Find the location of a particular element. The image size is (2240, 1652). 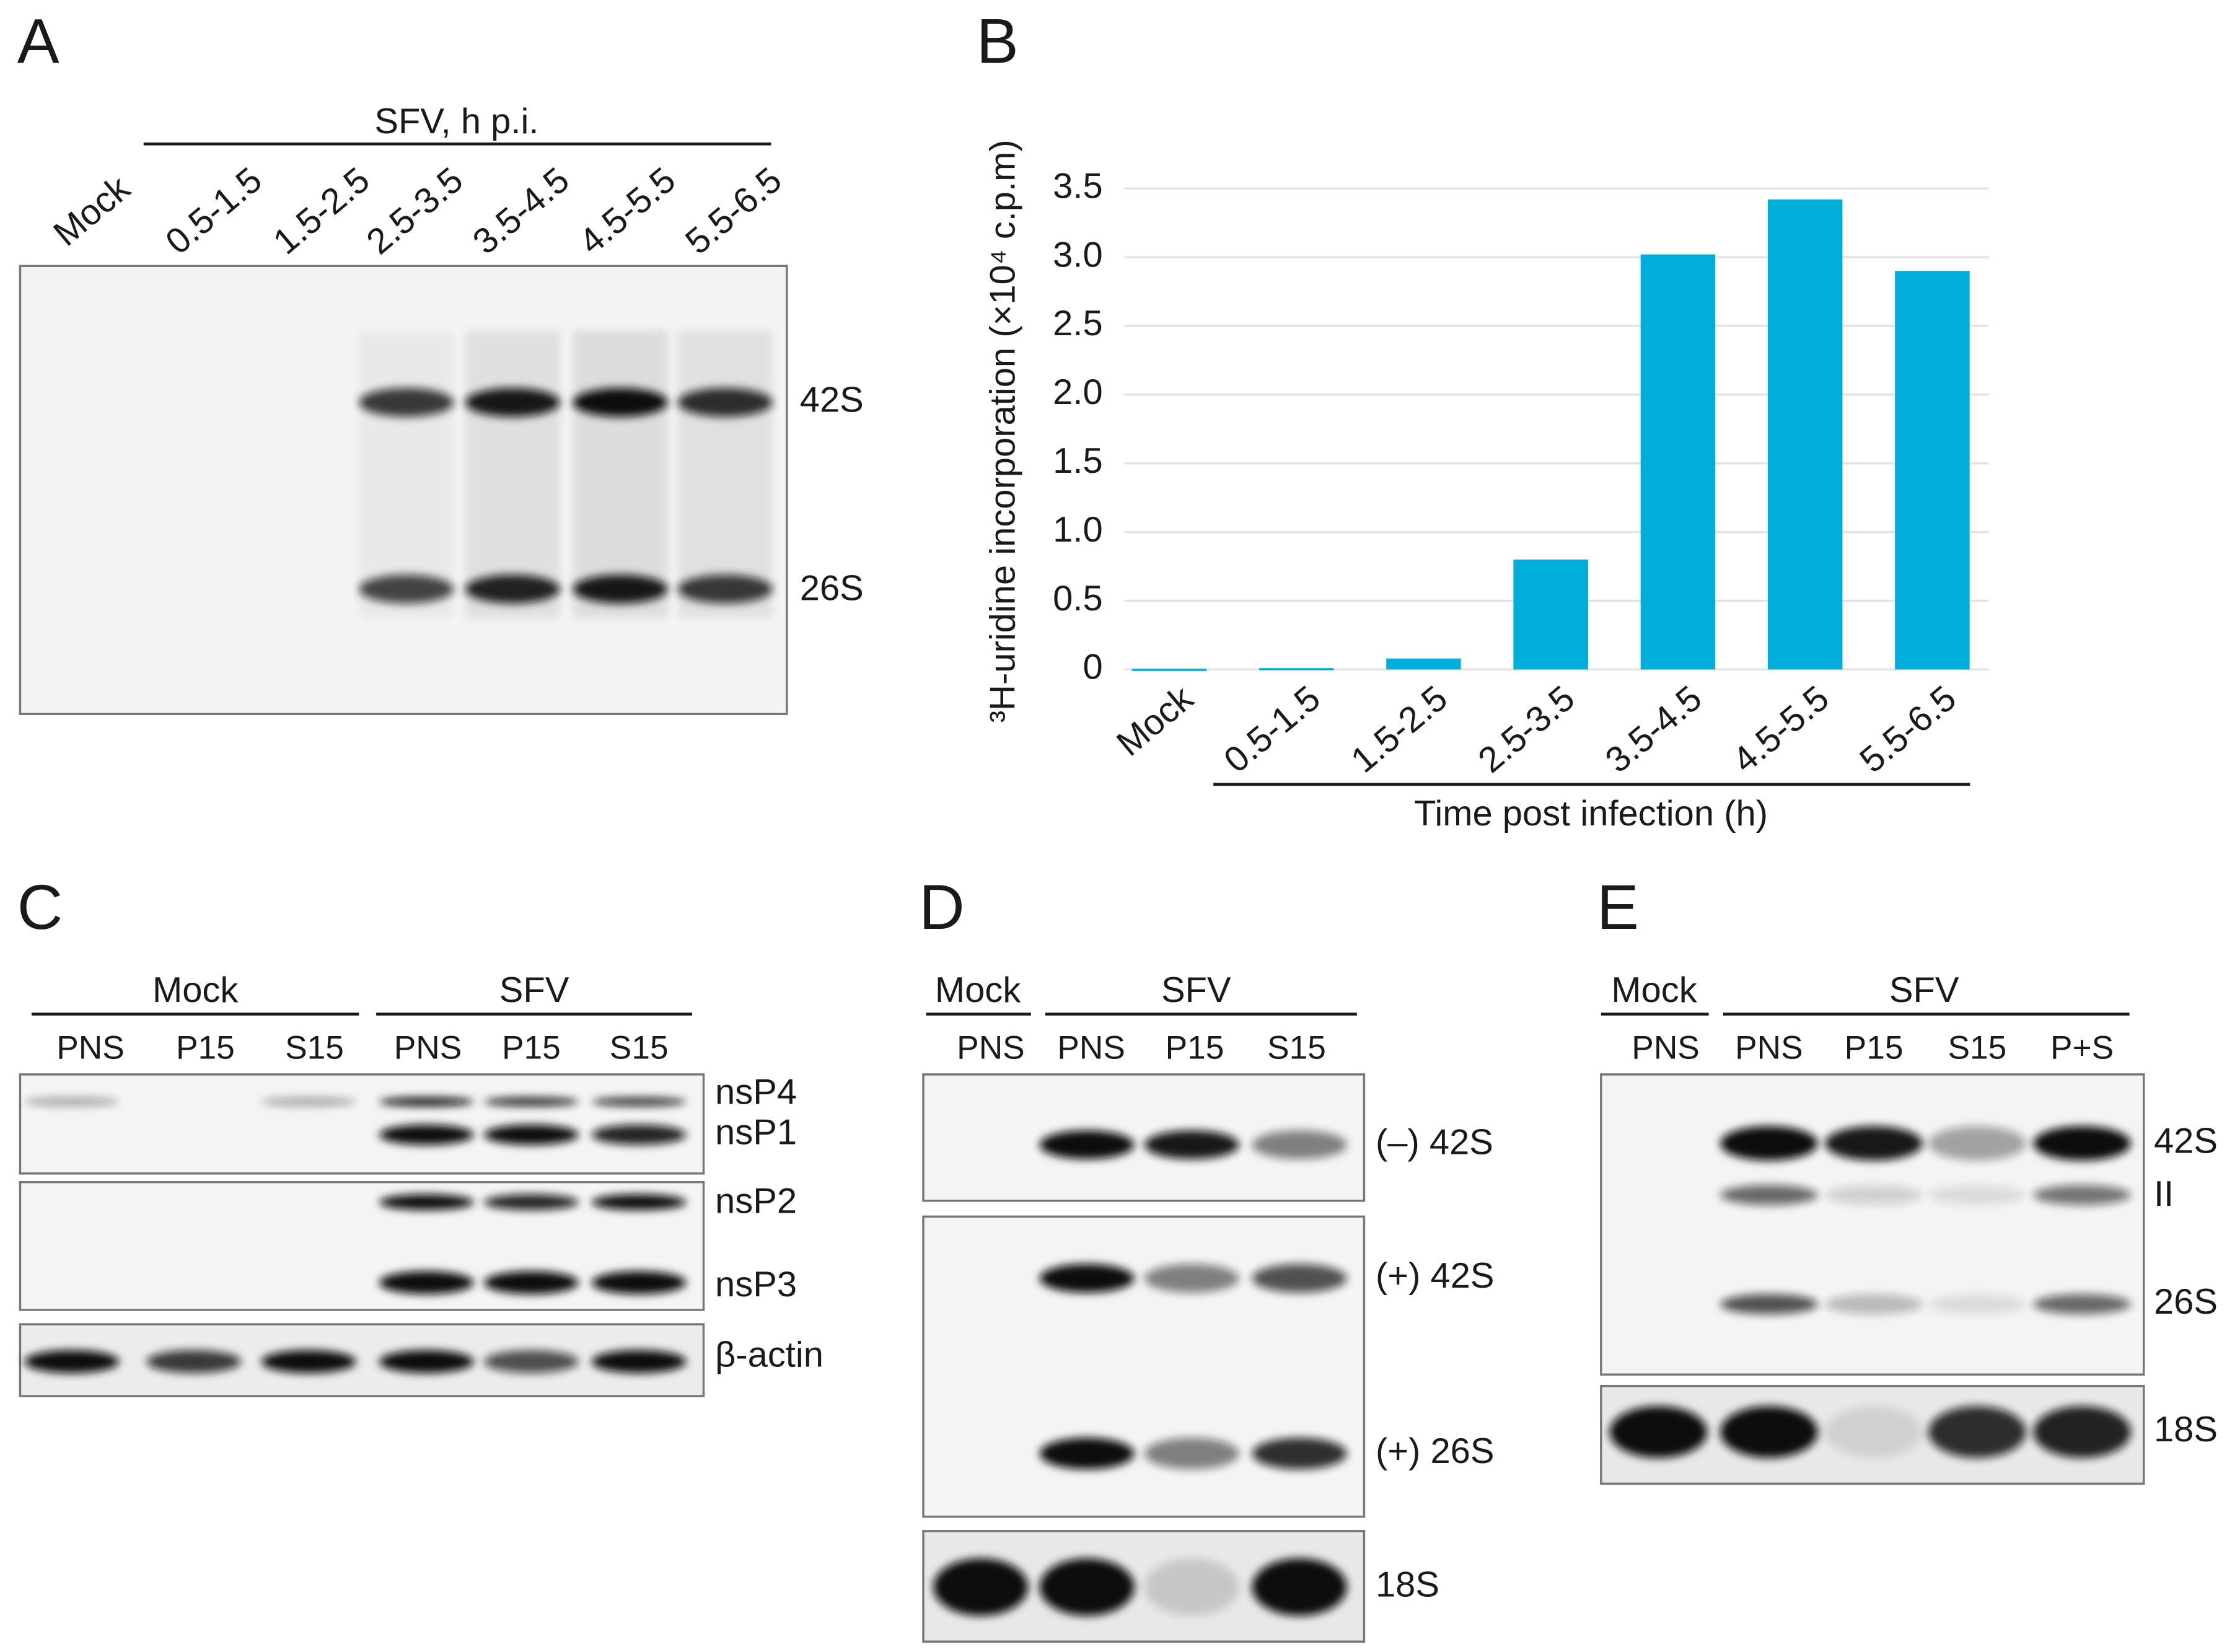

lane-label: 4.5-5.5 is located at coordinates (627, 211).